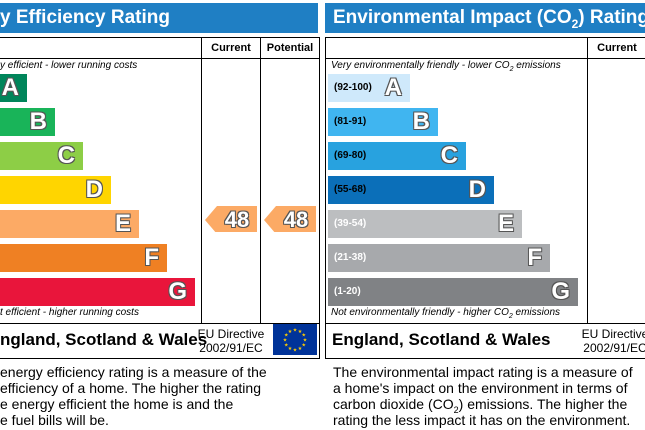 The width and height of the screenshot is (645, 430). Describe the element at coordinates (505, 223) in the screenshot. I see `environmental-band-letter: E` at that location.